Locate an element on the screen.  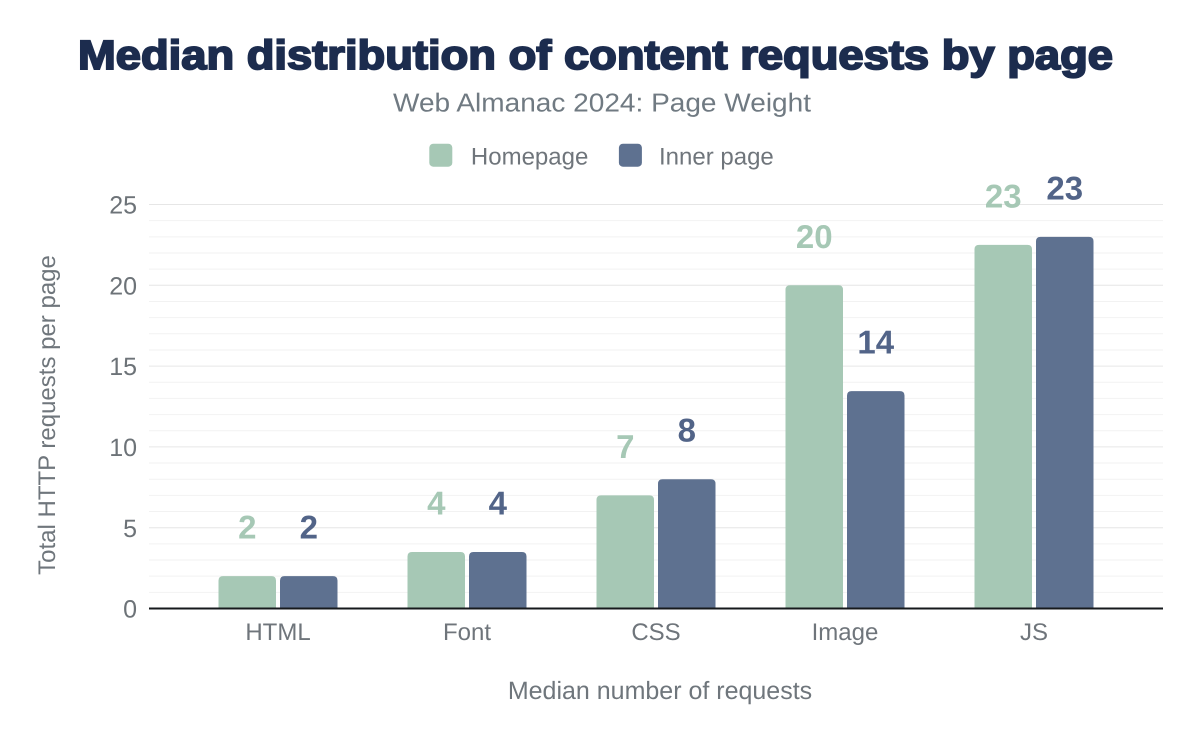
svg-text: 25 is located at coordinates (123, 206).